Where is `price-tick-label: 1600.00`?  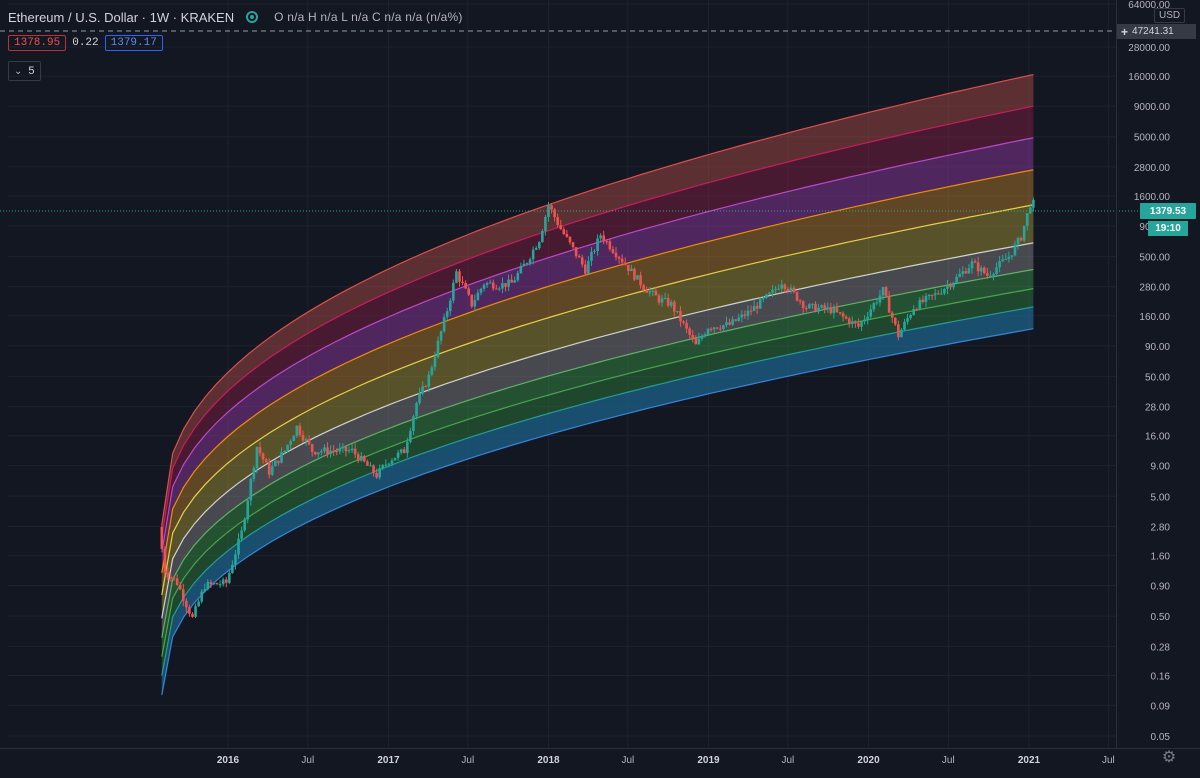 price-tick-label: 1600.00 is located at coordinates (1152, 197).